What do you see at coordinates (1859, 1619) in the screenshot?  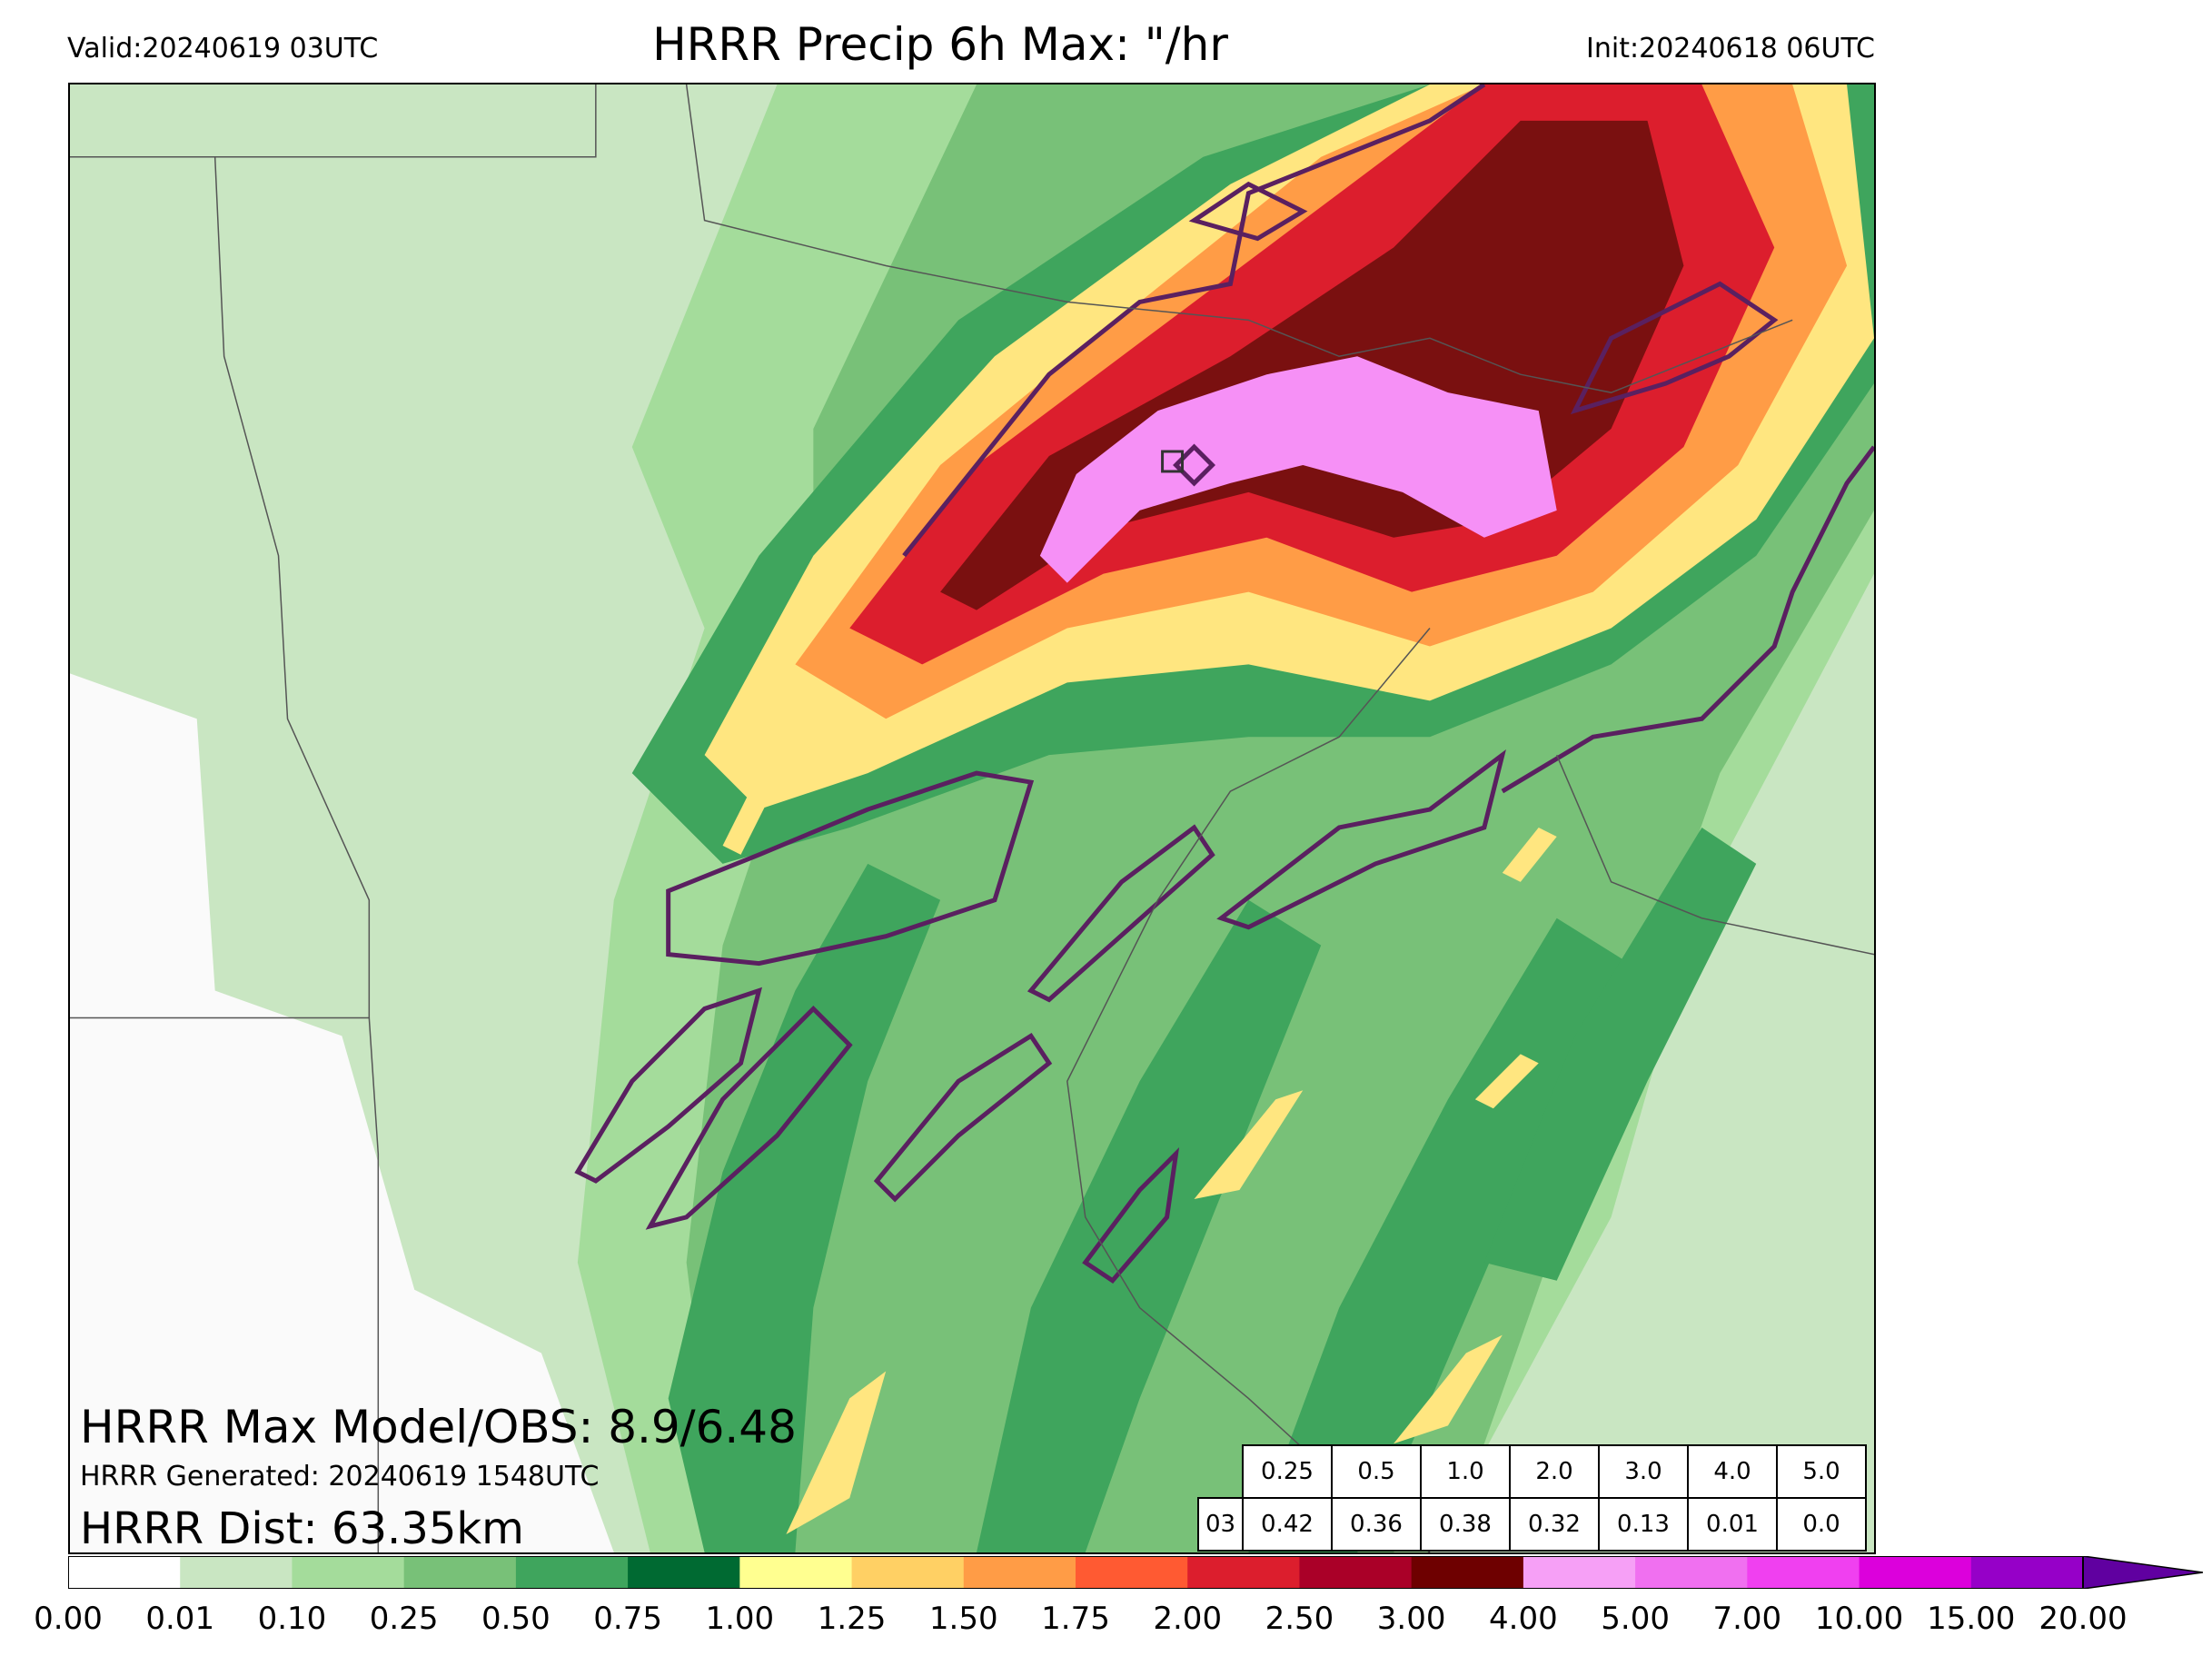 I see `colorbar-tick-label: 10.00` at bounding box center [1859, 1619].